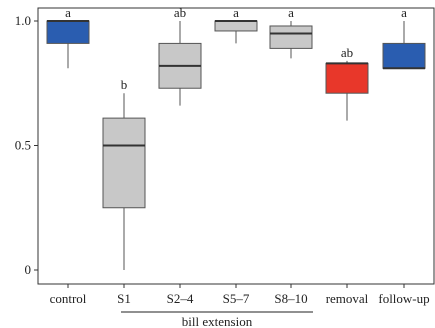 Image resolution: width=435 pixels, height=328 pixels. What do you see at coordinates (23, 145) in the screenshot?
I see `y-tick-label: 0.5` at bounding box center [23, 145].